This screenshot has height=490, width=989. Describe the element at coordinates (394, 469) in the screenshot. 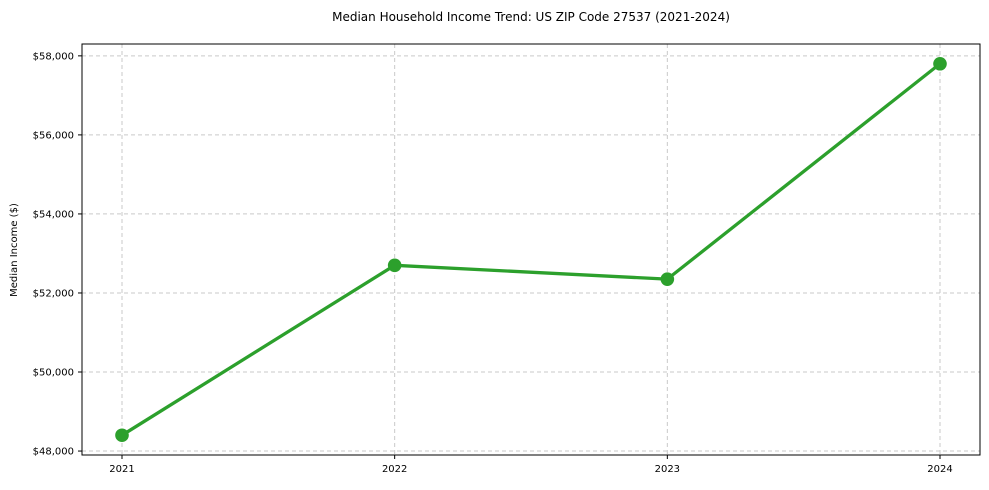

I see `x-tick-label: 2022` at that location.